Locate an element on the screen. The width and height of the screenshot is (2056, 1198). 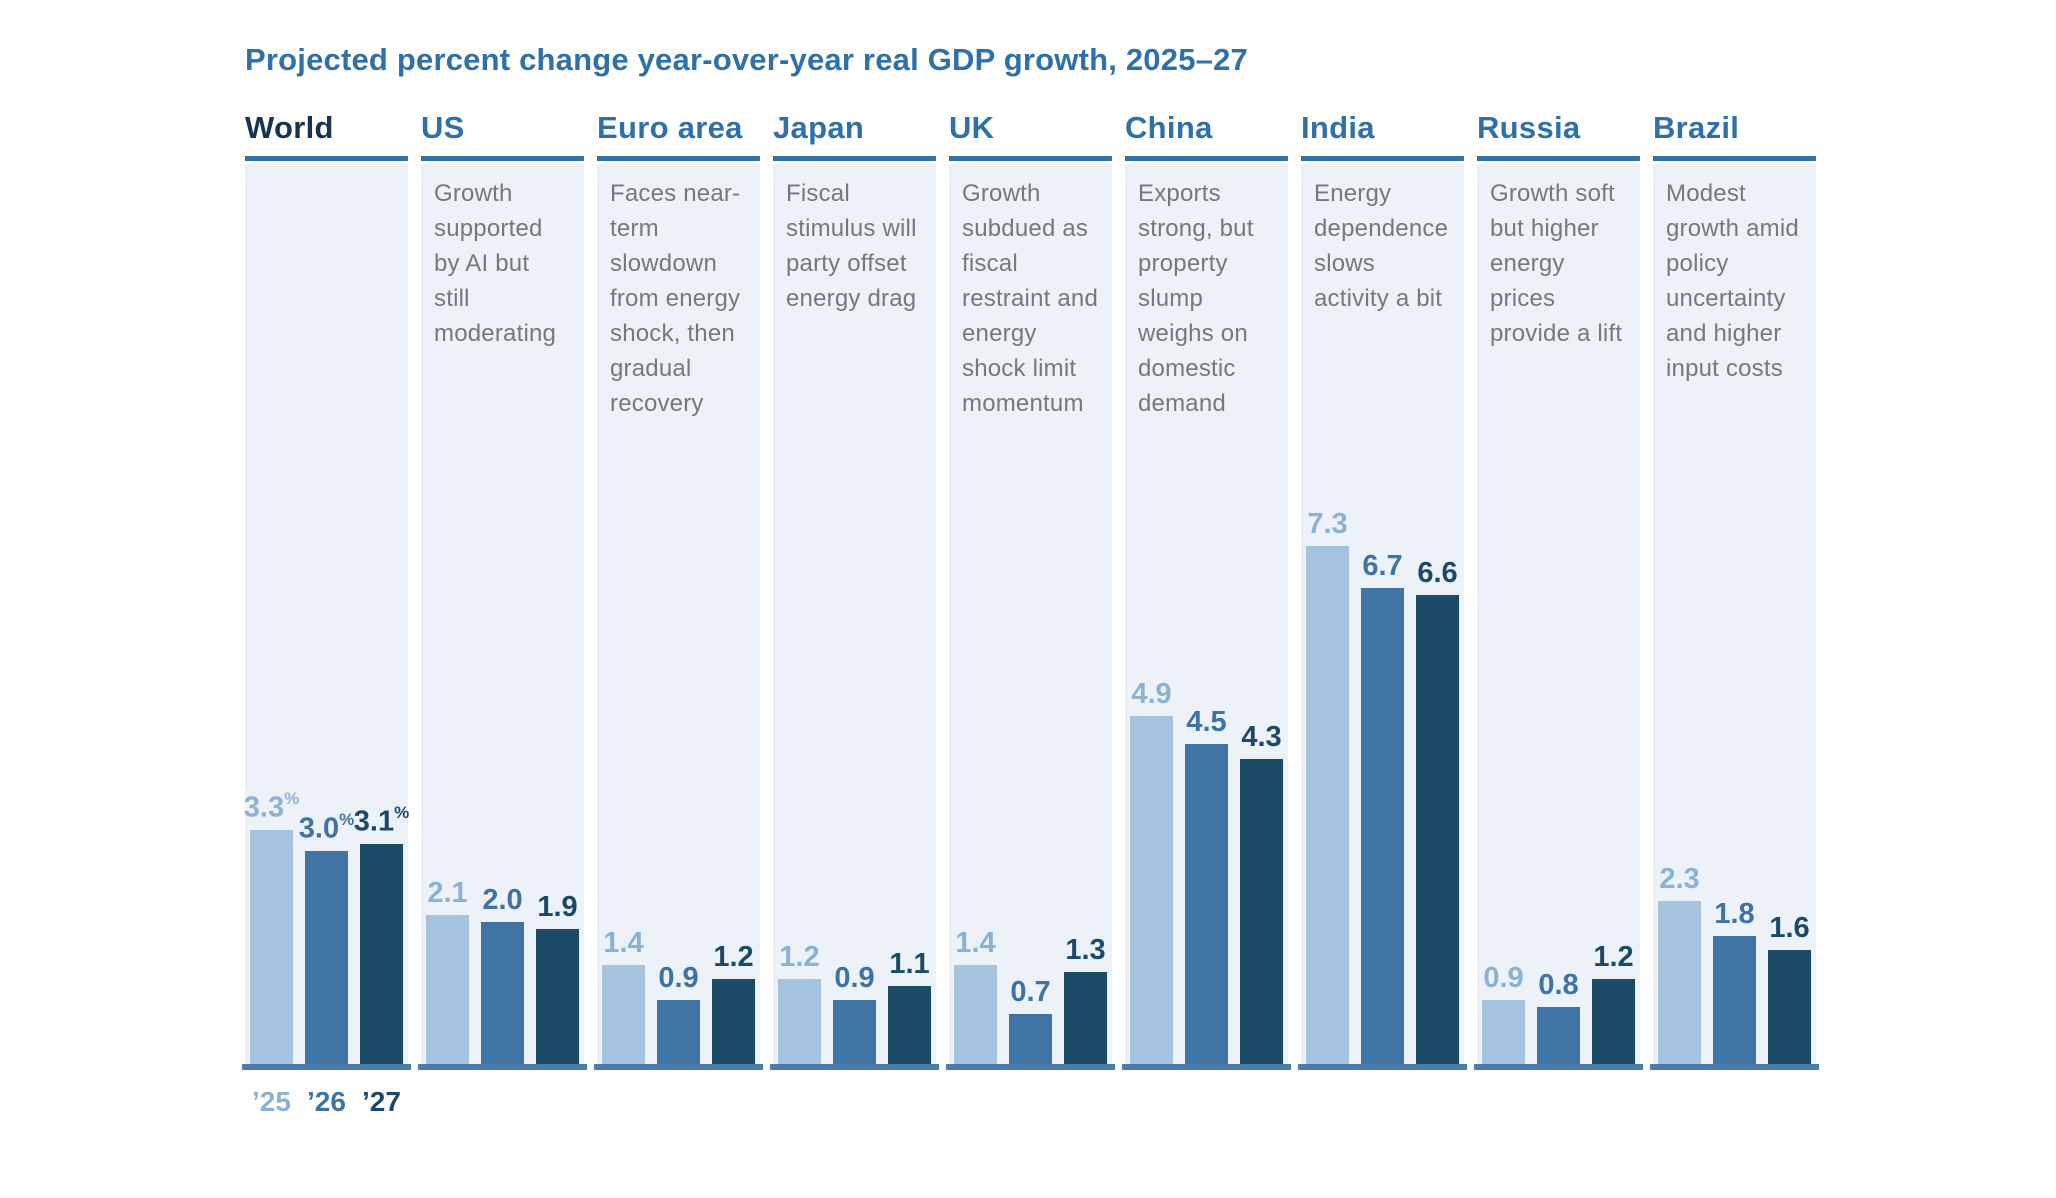
bar-value-label: 6.7 is located at coordinates (1382, 566).